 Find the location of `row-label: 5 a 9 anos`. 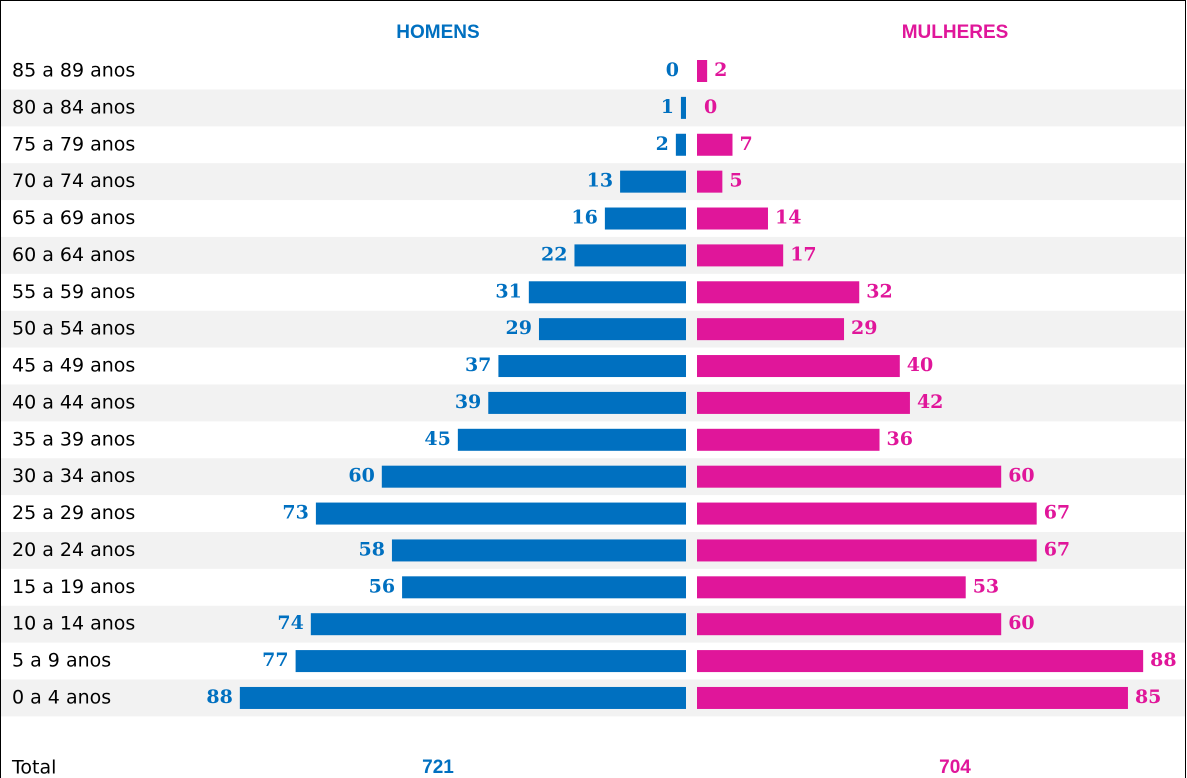

row-label: 5 a 9 anos is located at coordinates (61, 661).